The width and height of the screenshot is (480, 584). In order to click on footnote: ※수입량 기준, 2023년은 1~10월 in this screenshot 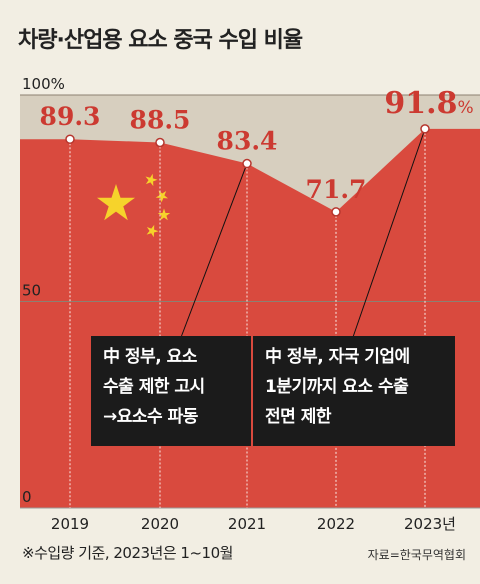, I will do `click(127, 553)`.